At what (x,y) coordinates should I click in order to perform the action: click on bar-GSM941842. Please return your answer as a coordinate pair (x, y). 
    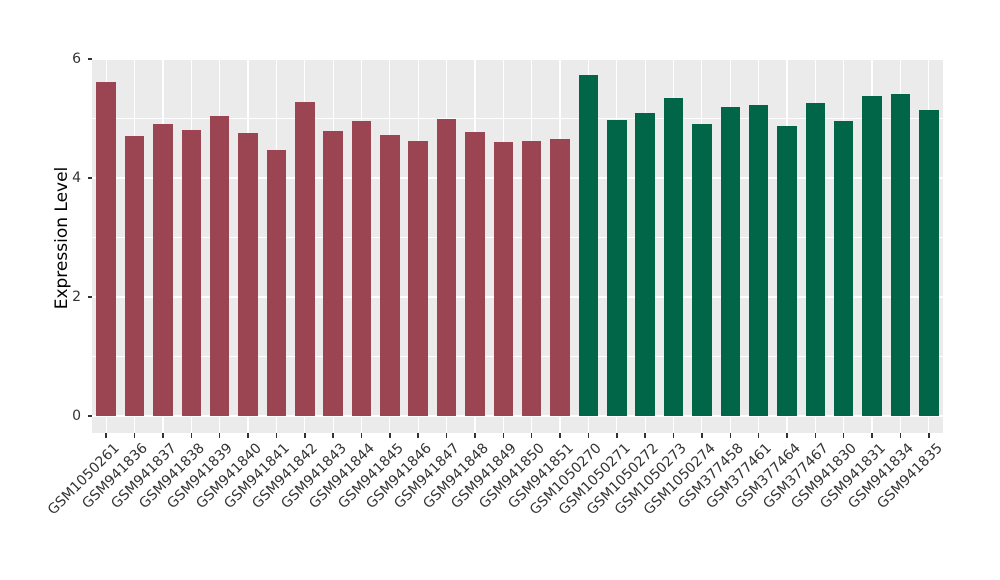
    Looking at the image, I should click on (305, 258).